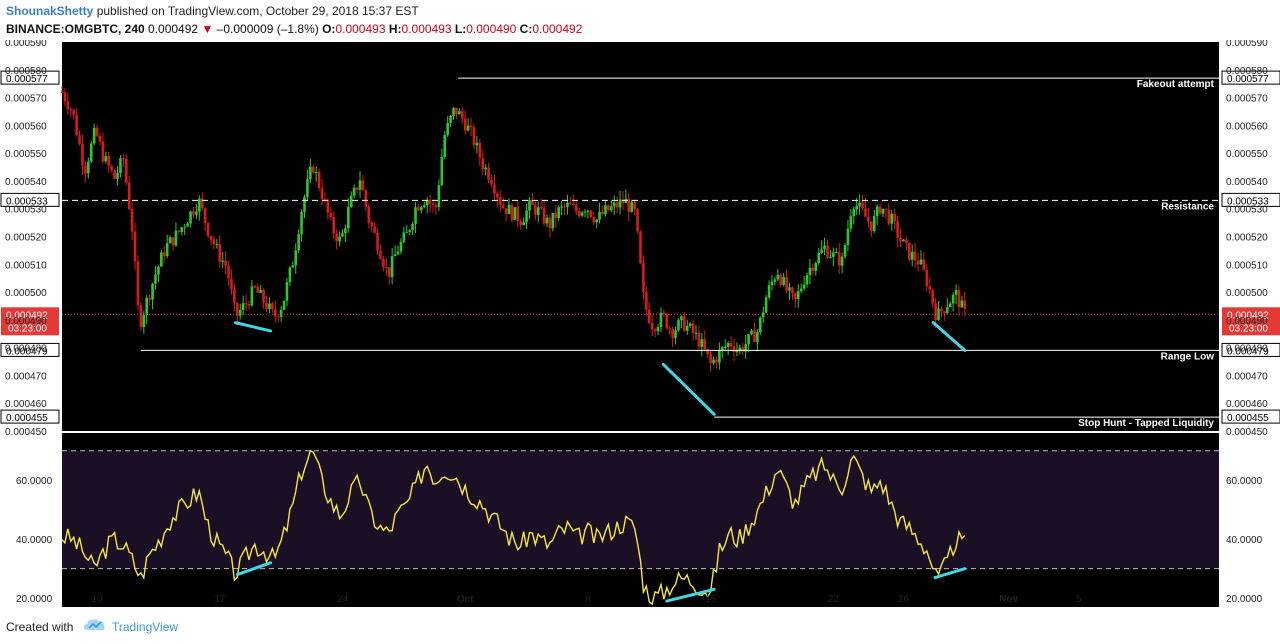 The image size is (1280, 644). I want to click on price-axis-tick-left: 0.000450, so click(26, 432).